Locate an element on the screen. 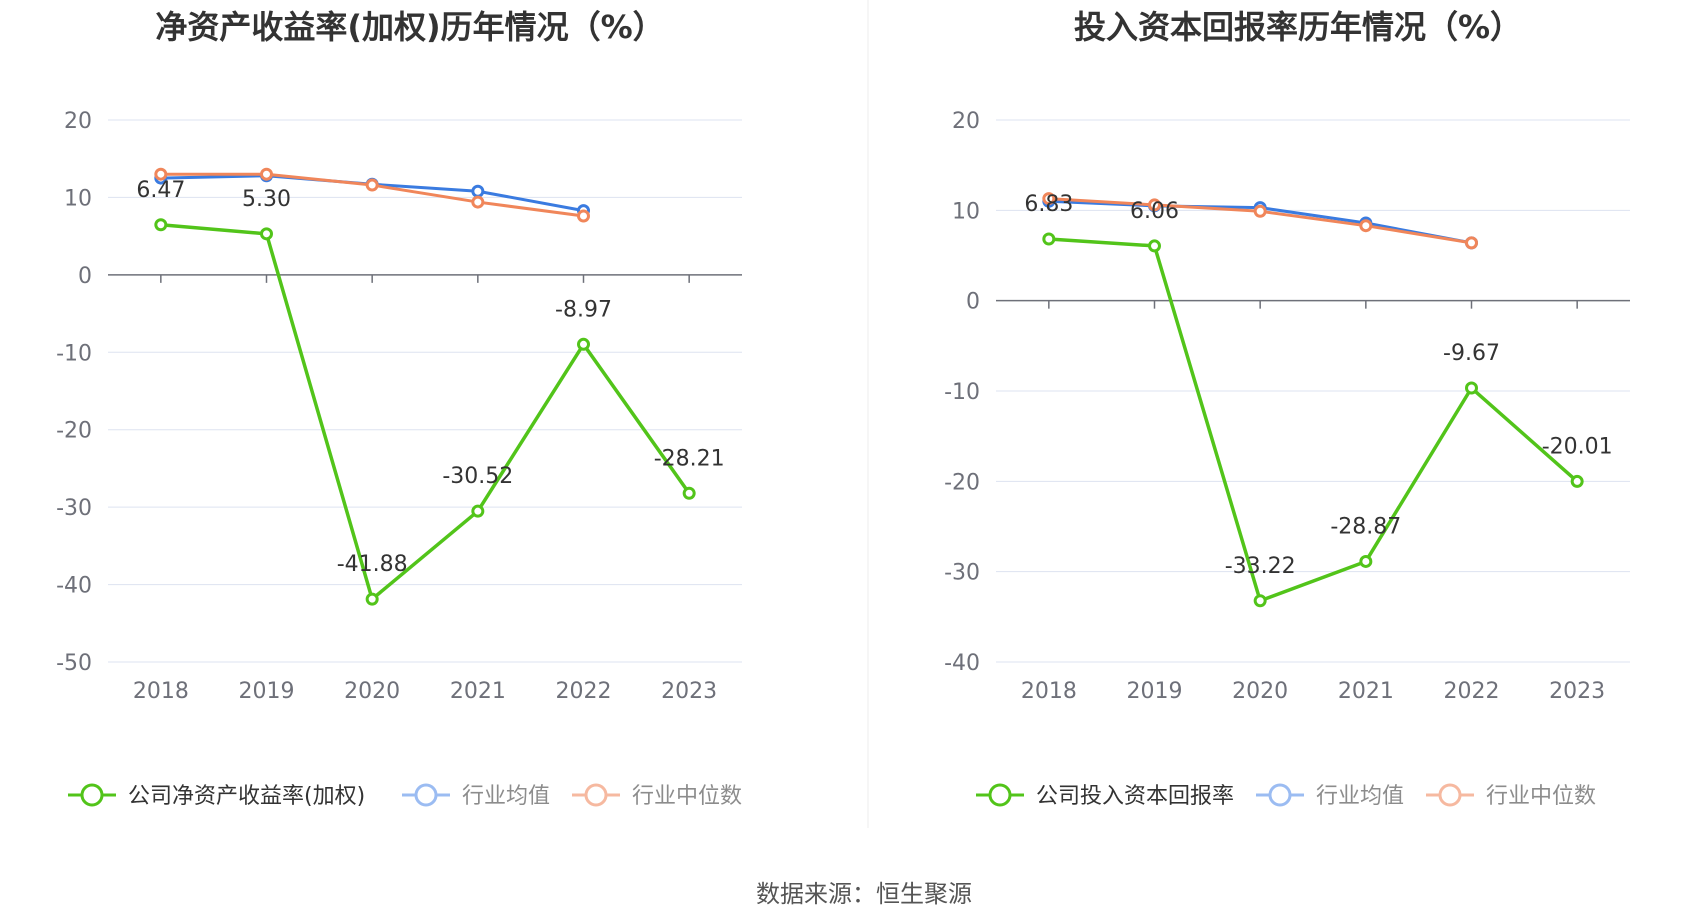 This screenshot has height=922, width=1700. y-tick-label: -50 is located at coordinates (74, 663).